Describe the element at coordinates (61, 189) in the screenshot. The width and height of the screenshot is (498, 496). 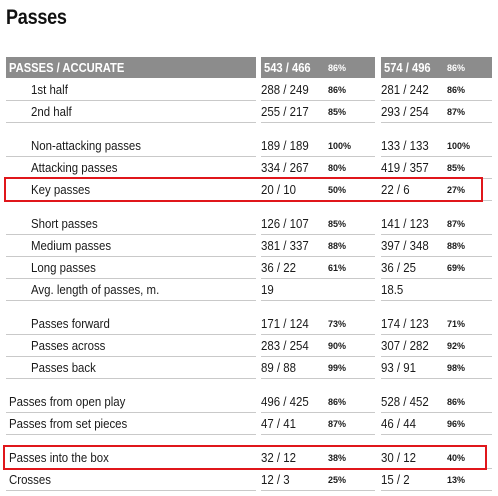
I see `row-label: Key passes` at that location.